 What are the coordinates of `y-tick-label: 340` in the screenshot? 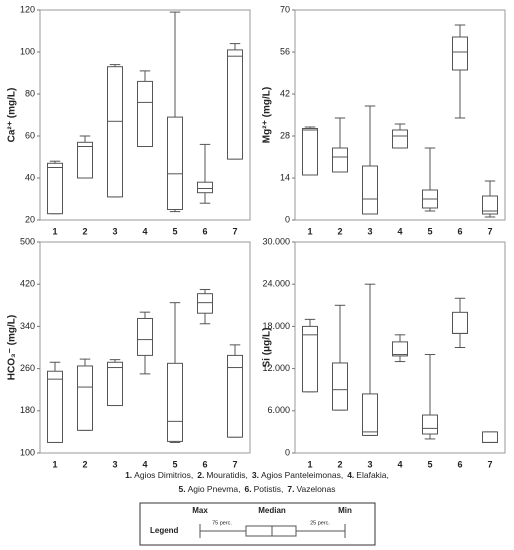 It's located at (27, 326).